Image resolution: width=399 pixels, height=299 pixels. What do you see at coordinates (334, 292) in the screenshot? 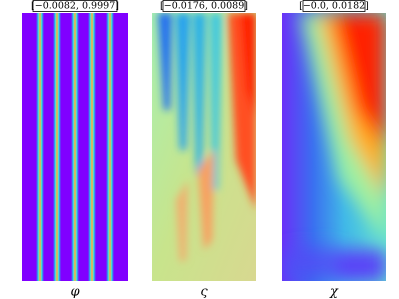
I see `panel-symbol: χ` at bounding box center [334, 292].